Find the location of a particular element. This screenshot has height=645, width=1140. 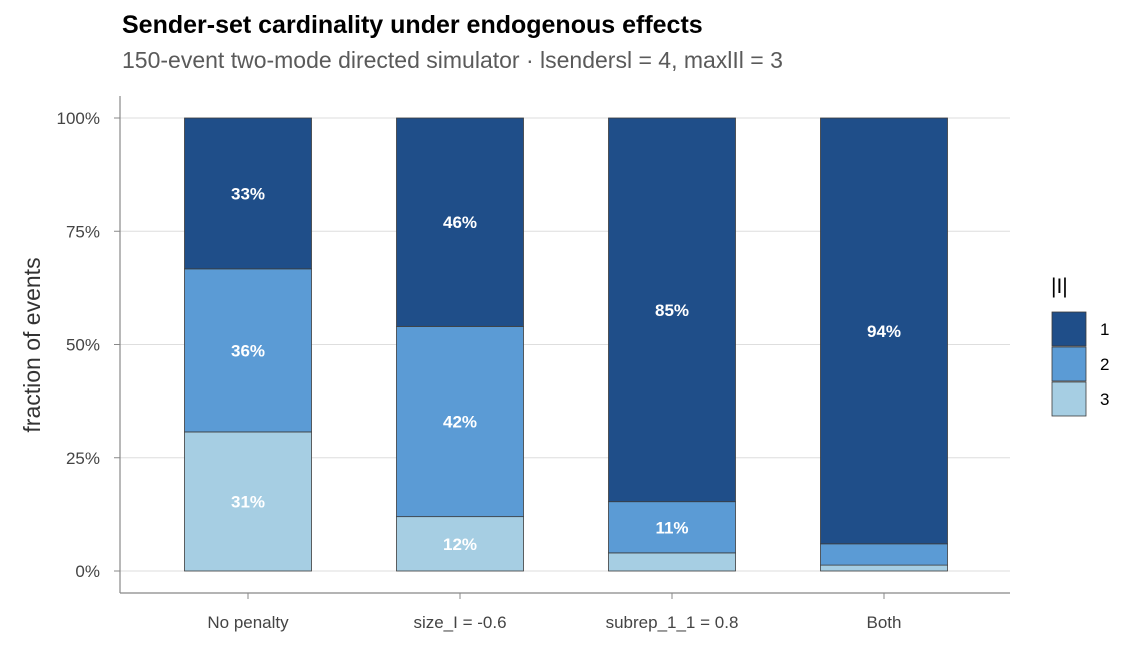

y-tick-label: 100% is located at coordinates (78, 118).